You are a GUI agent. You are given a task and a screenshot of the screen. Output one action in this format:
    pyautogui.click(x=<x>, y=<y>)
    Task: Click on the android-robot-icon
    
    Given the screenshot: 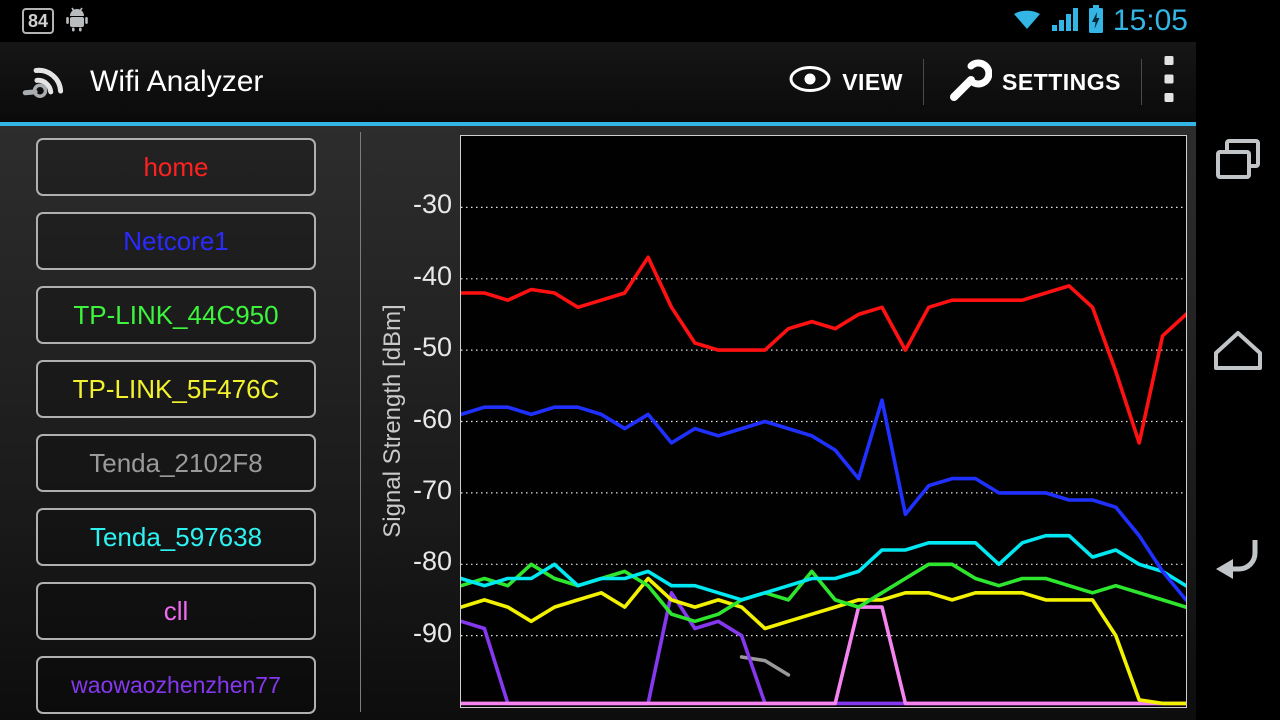 What is the action you would take?
    pyautogui.click(x=77, y=21)
    